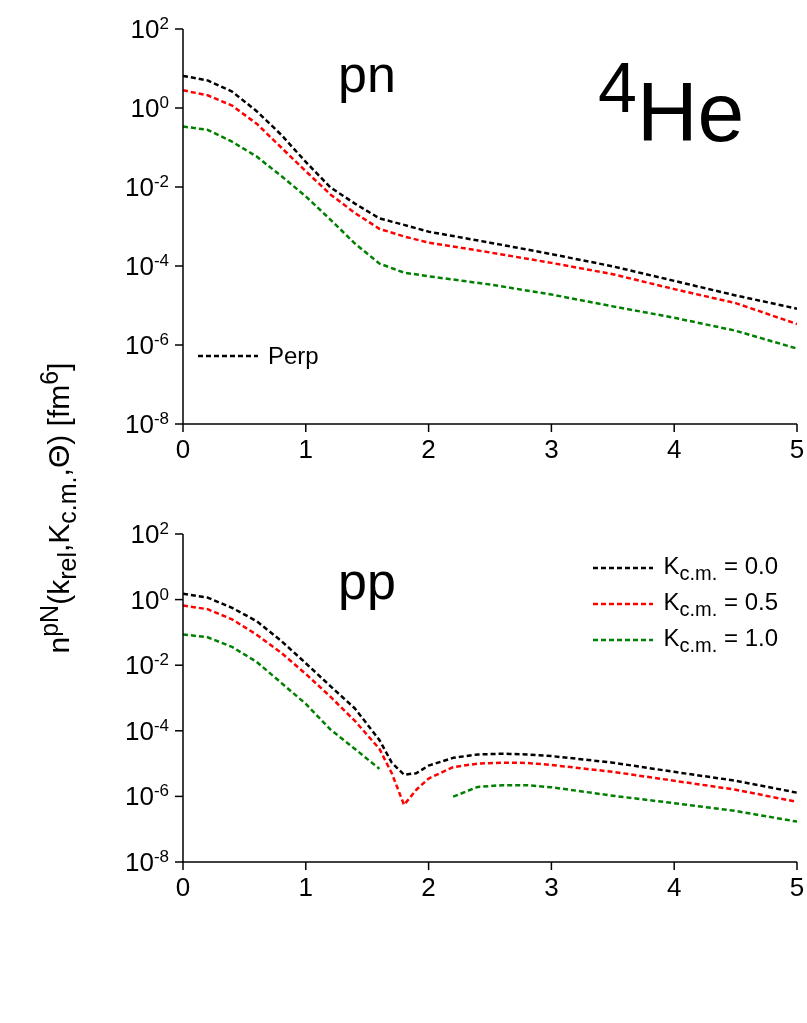  I want to click on legend-label: K$_{c.m.}$ = 0.0, so click(720, 568).